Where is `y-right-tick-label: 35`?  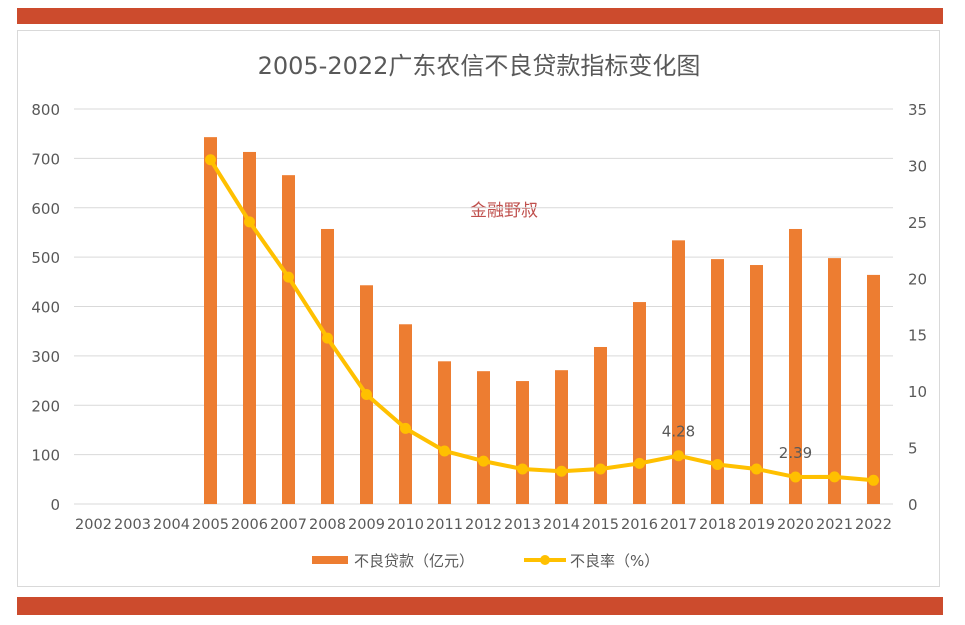
y-right-tick-label: 35 is located at coordinates (917, 110).